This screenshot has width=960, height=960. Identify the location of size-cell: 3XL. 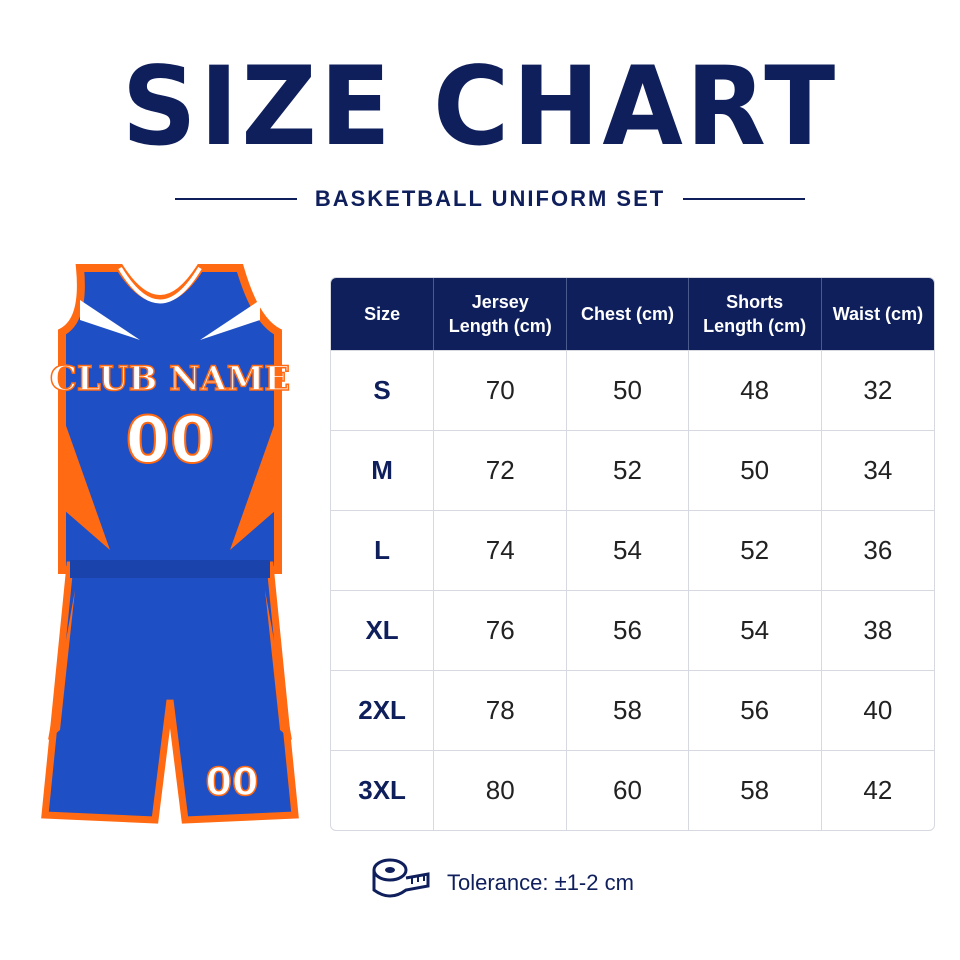
(383, 790).